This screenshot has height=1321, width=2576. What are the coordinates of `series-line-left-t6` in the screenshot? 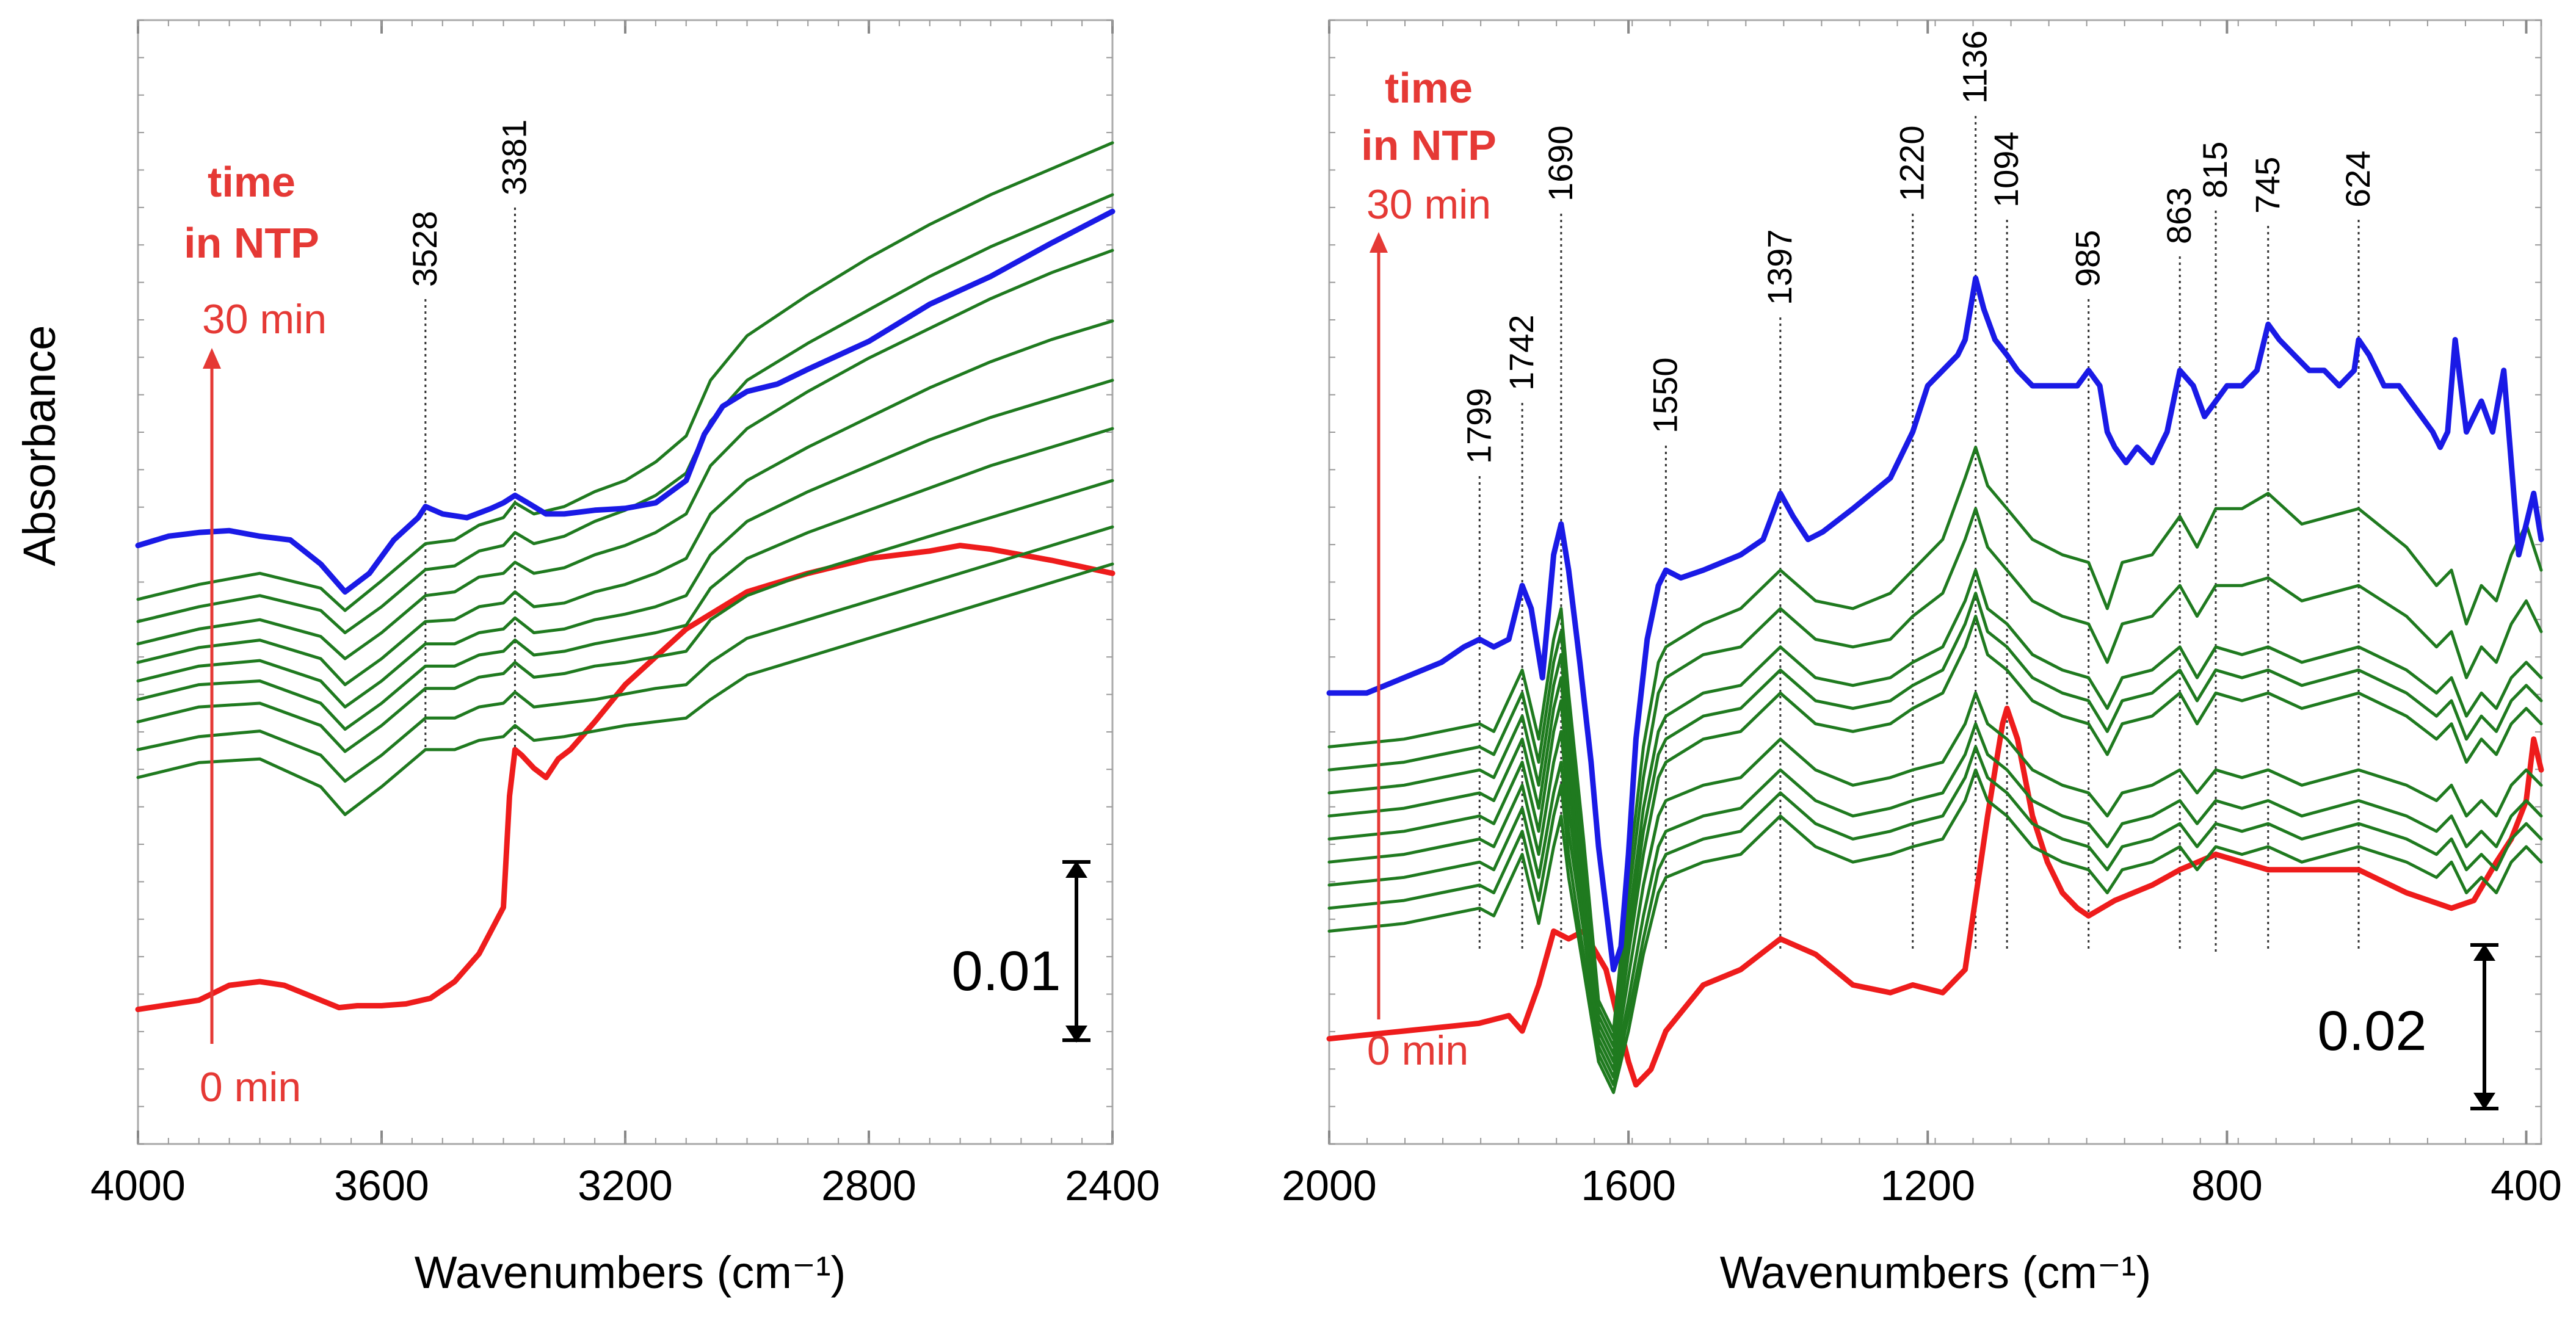 It's located at (625, 503).